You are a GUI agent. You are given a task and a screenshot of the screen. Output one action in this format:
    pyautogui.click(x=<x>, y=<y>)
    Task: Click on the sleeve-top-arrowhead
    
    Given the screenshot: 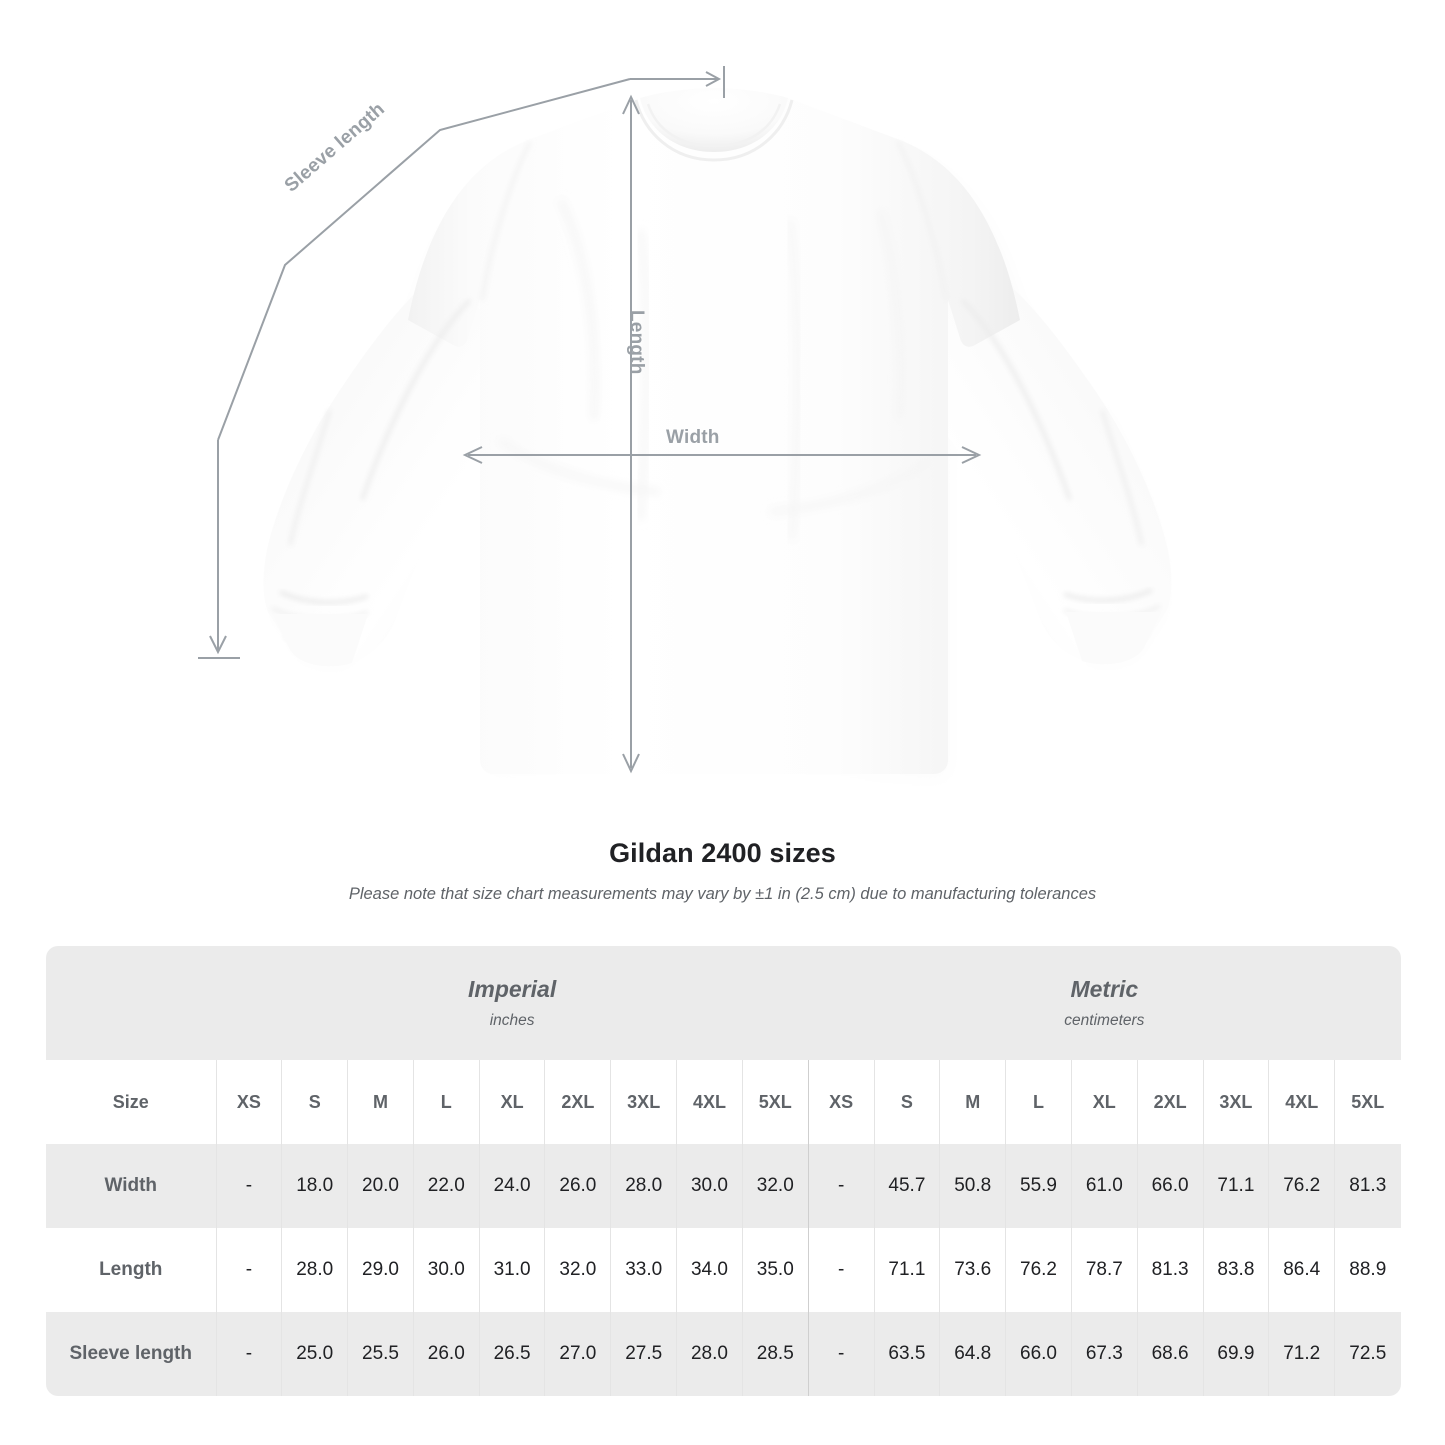 What is the action you would take?
    pyautogui.click(x=713, y=79)
    